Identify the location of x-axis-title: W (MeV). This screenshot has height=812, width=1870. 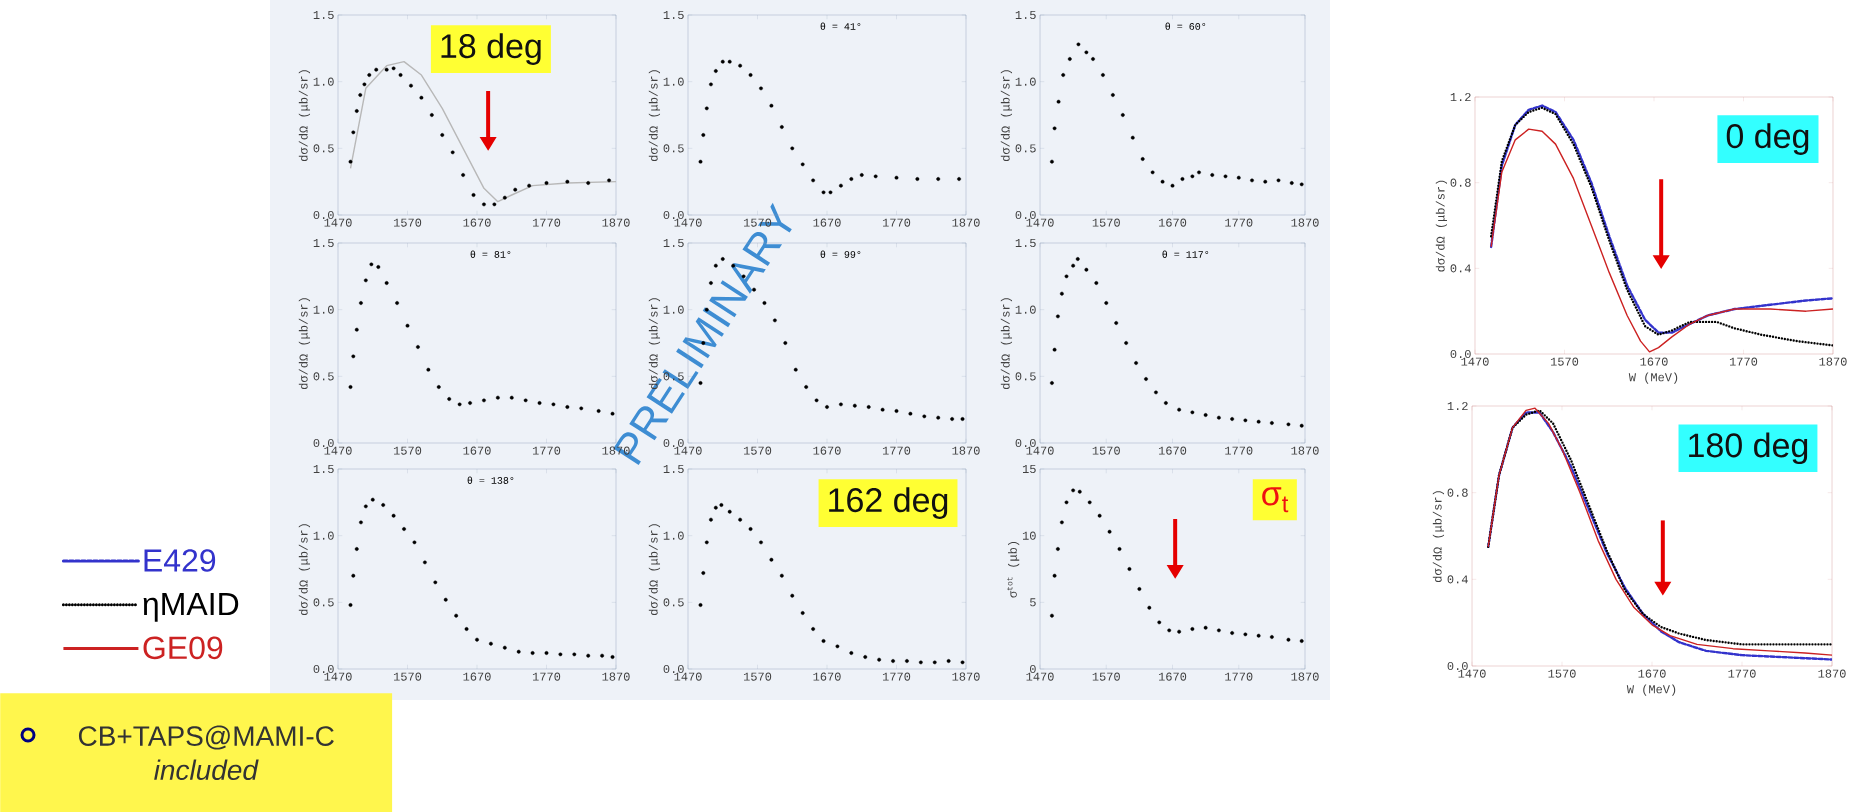
(1653, 378).